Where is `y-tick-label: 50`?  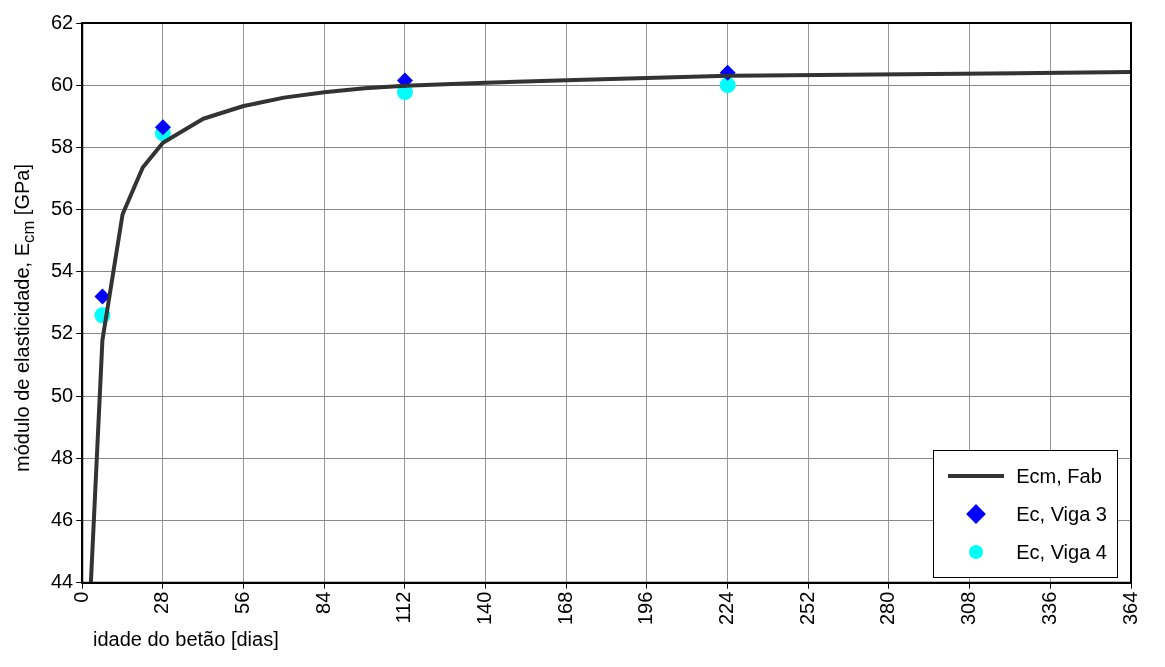 y-tick-label: 50 is located at coordinates (62, 394).